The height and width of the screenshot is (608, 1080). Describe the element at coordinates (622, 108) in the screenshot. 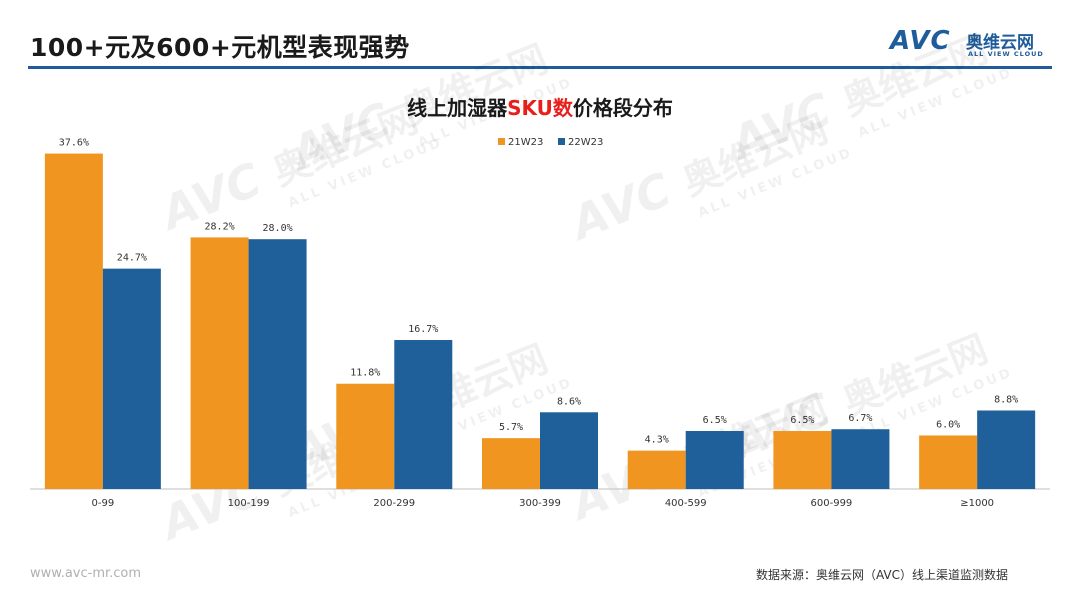

I see `chart-title-suffix: 价格段分布` at that location.